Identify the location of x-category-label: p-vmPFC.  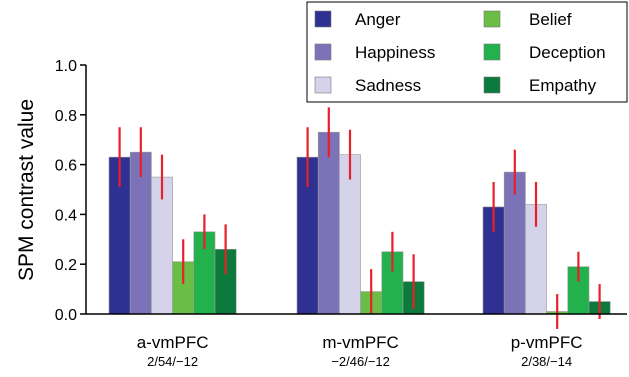
(547, 342).